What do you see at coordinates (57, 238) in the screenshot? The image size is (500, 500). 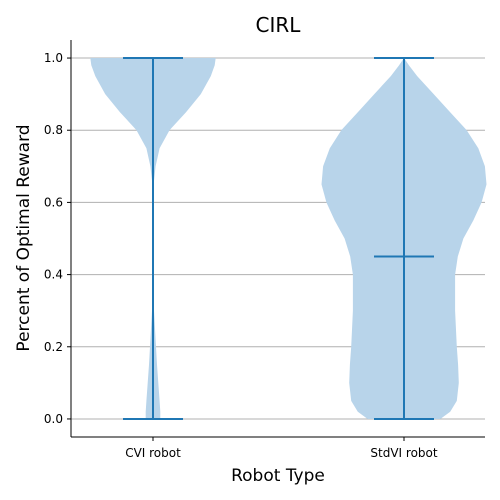 I see `y-ticks: 0.0 0.2 0.4 0.6 0.8 1.0` at bounding box center [57, 238].